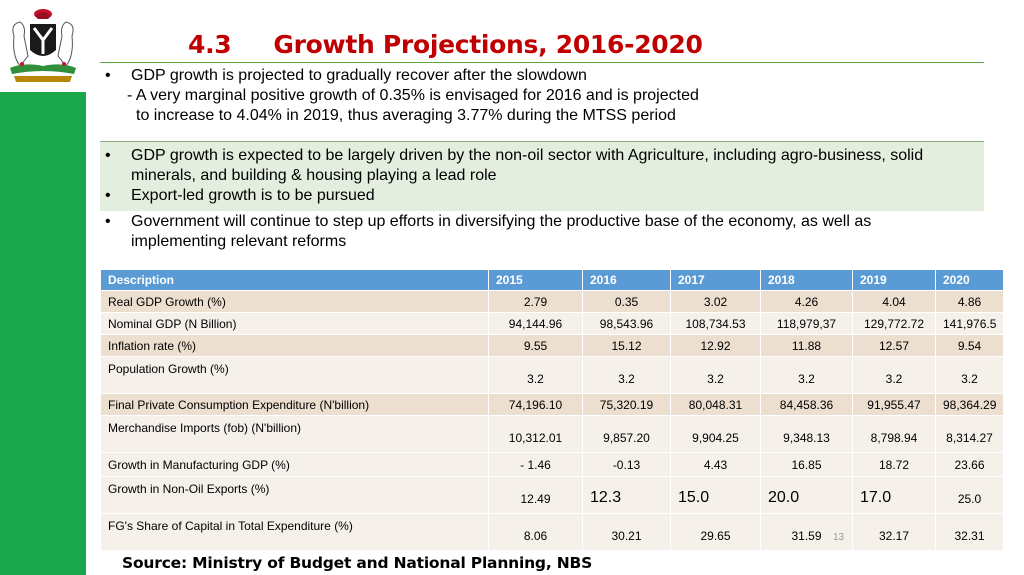  I want to click on table-cell: 23.66, so click(969, 464).